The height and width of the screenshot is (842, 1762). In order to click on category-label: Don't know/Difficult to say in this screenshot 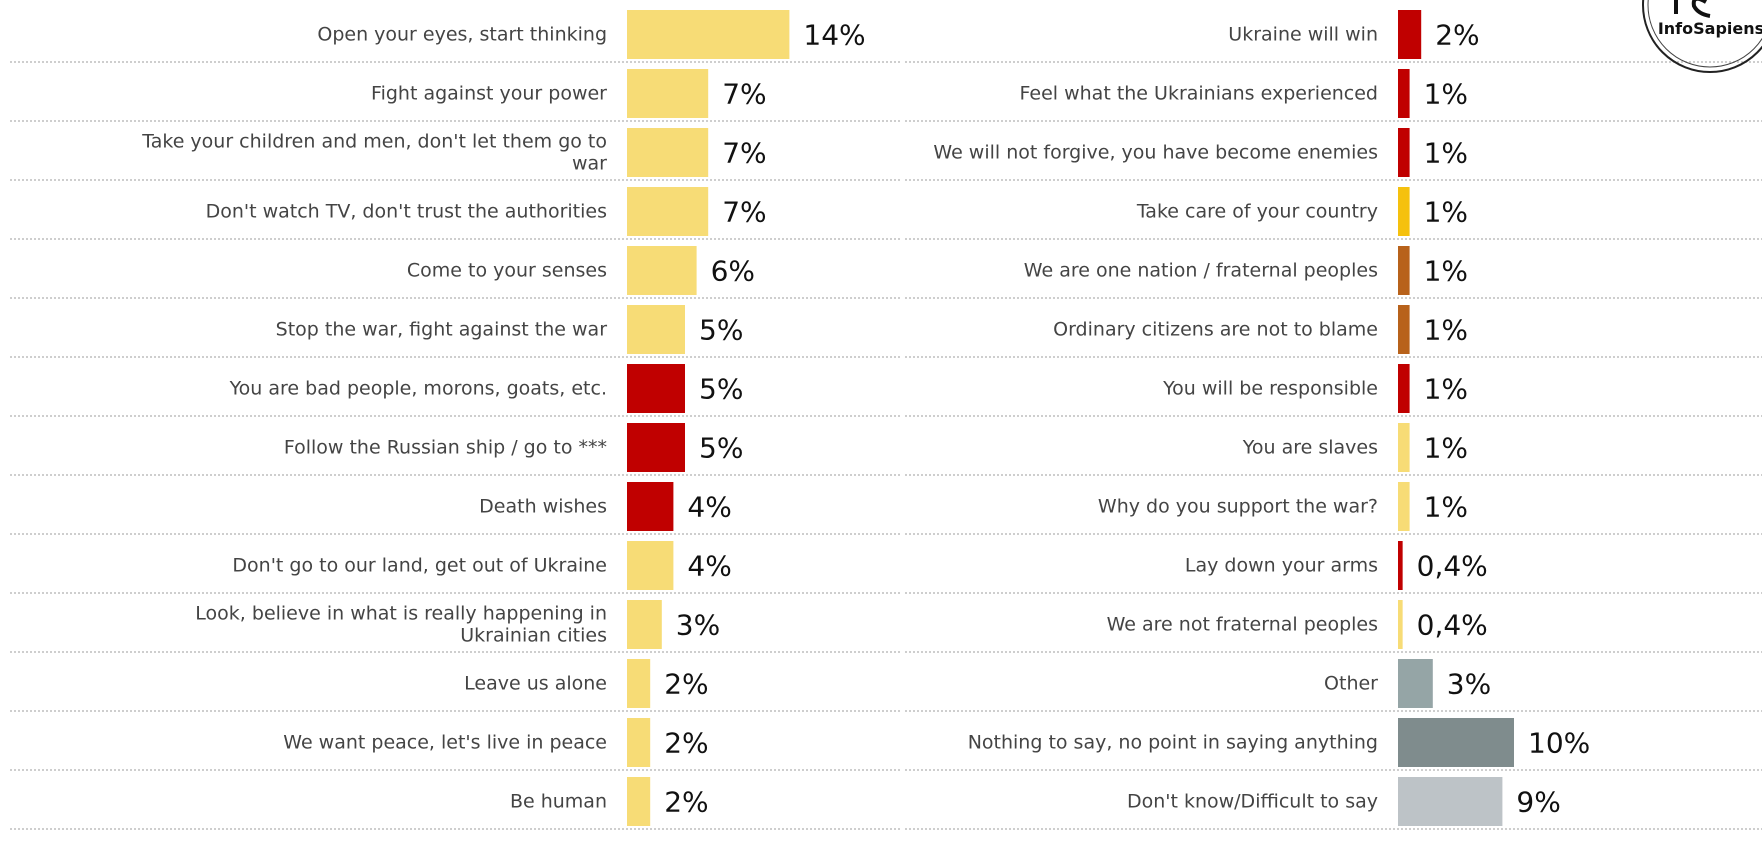, I will do `click(1252, 802)`.